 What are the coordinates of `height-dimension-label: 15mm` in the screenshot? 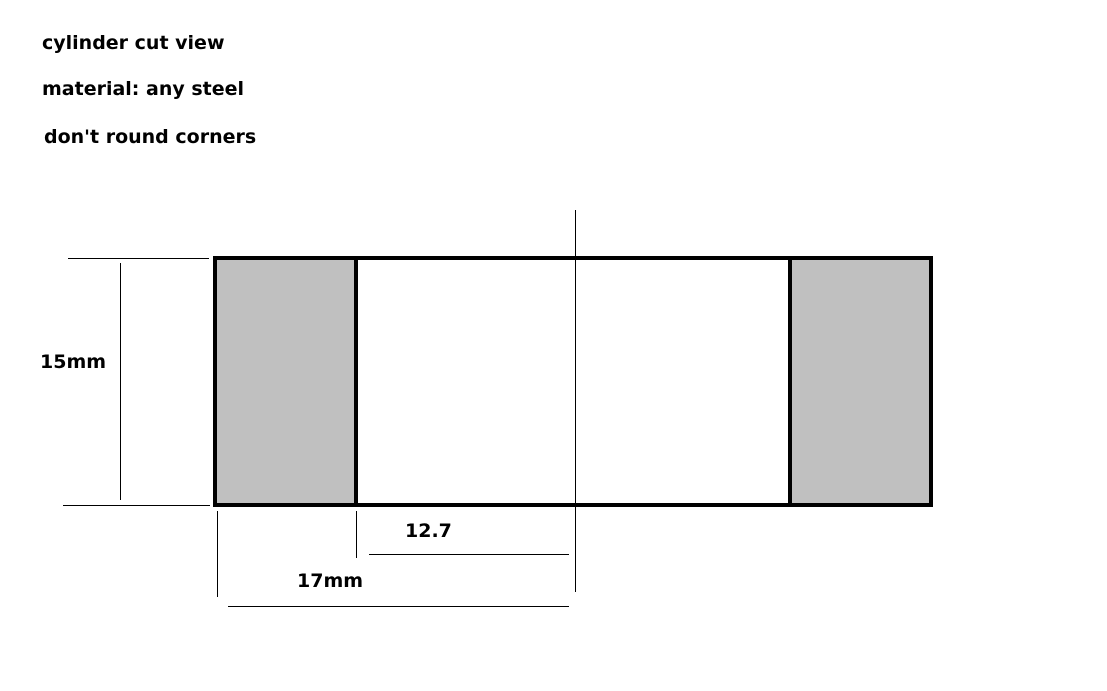 It's located at (73, 362).